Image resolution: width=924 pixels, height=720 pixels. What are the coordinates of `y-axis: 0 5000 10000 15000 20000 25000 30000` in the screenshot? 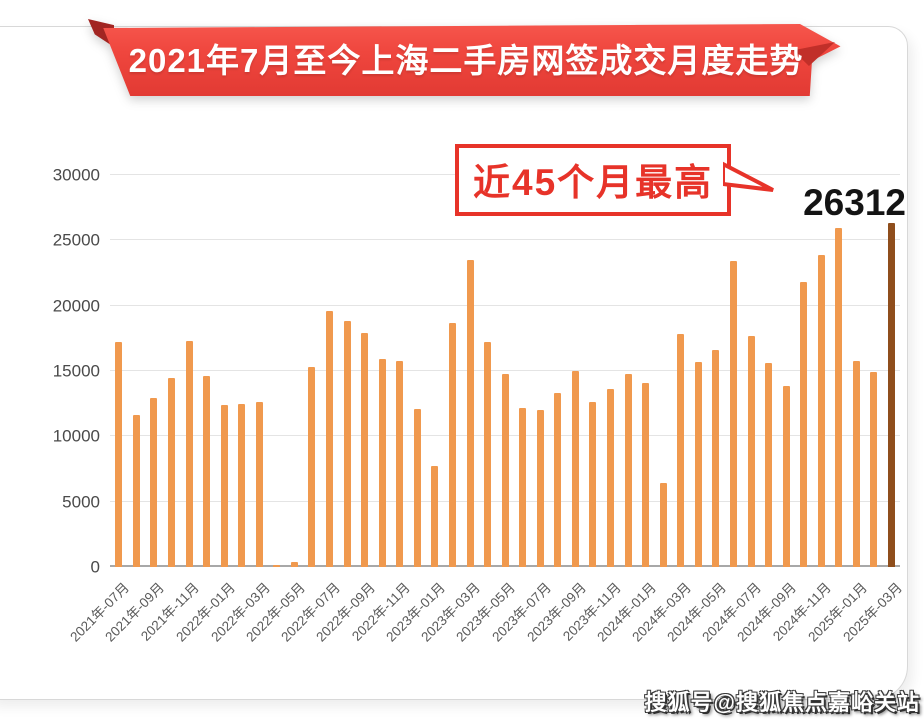 It's located at (64, 371).